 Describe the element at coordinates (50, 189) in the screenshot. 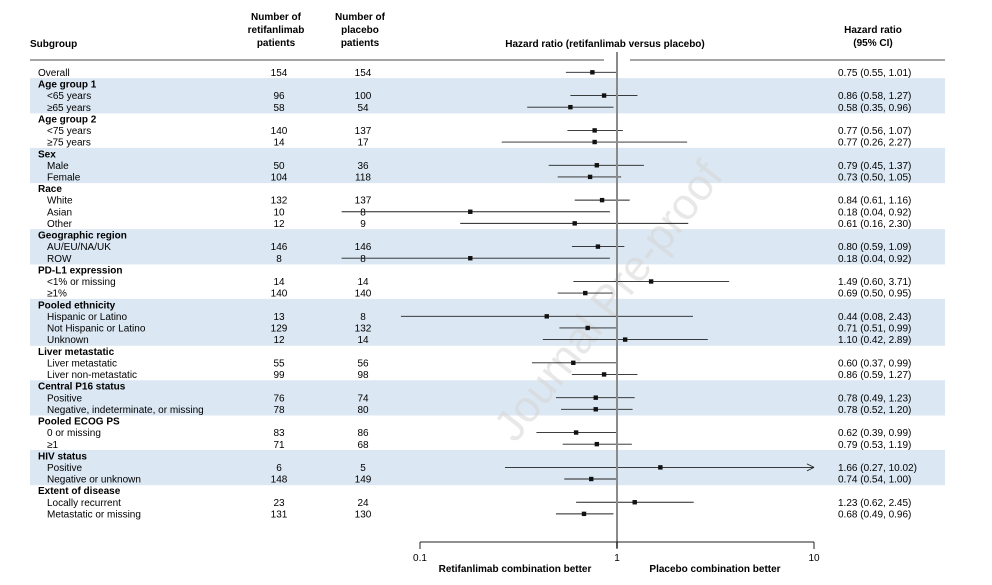

I see `group-label: Race` at that location.